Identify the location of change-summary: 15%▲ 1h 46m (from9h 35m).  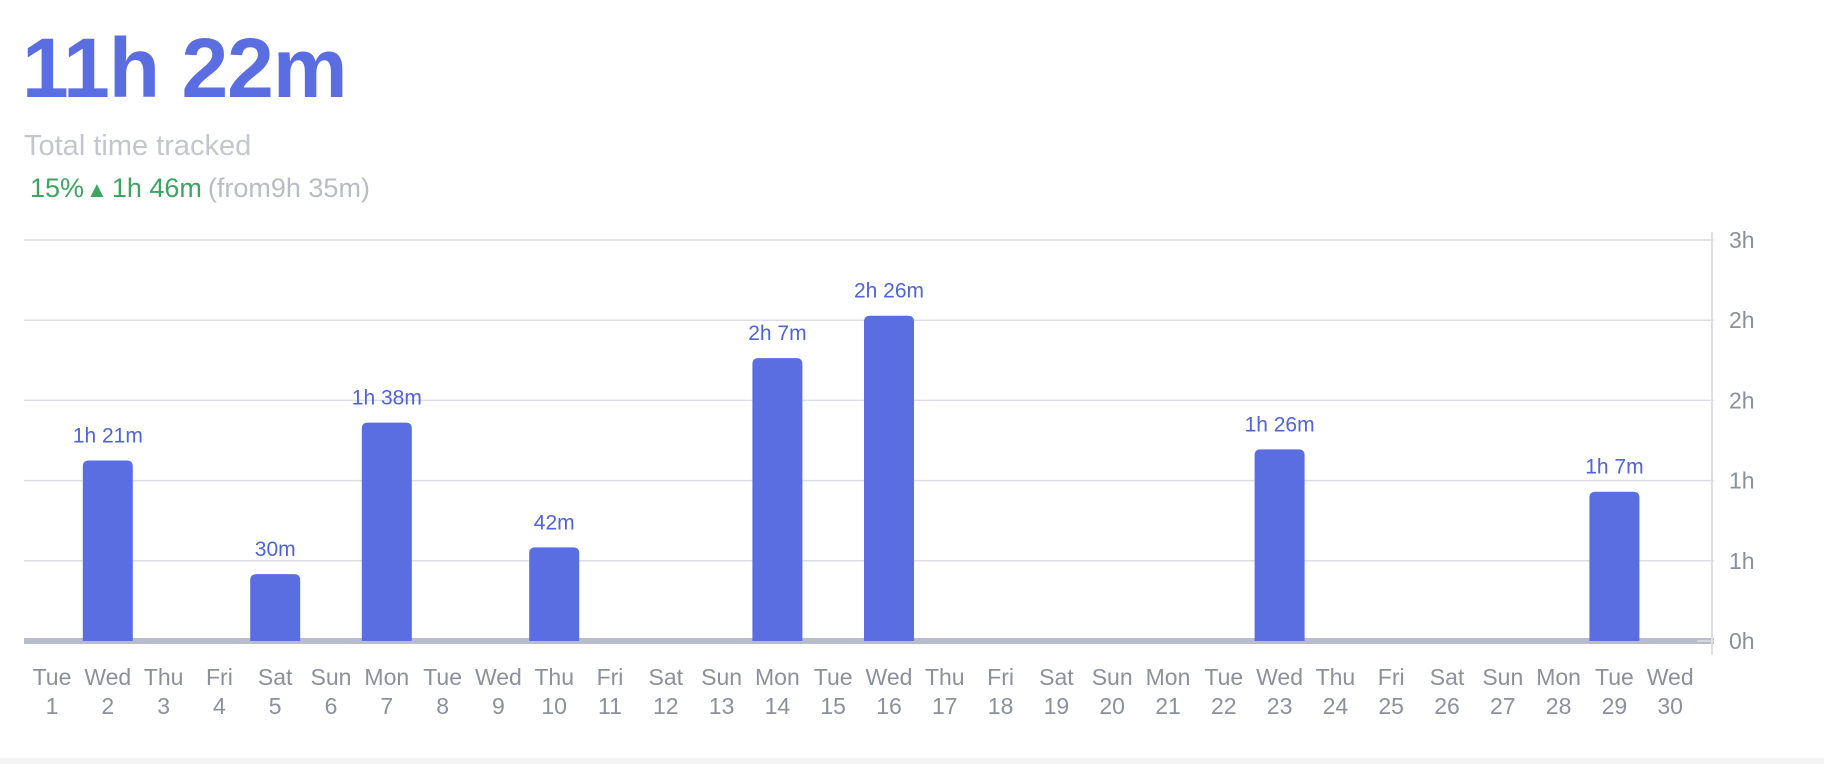
(200, 188).